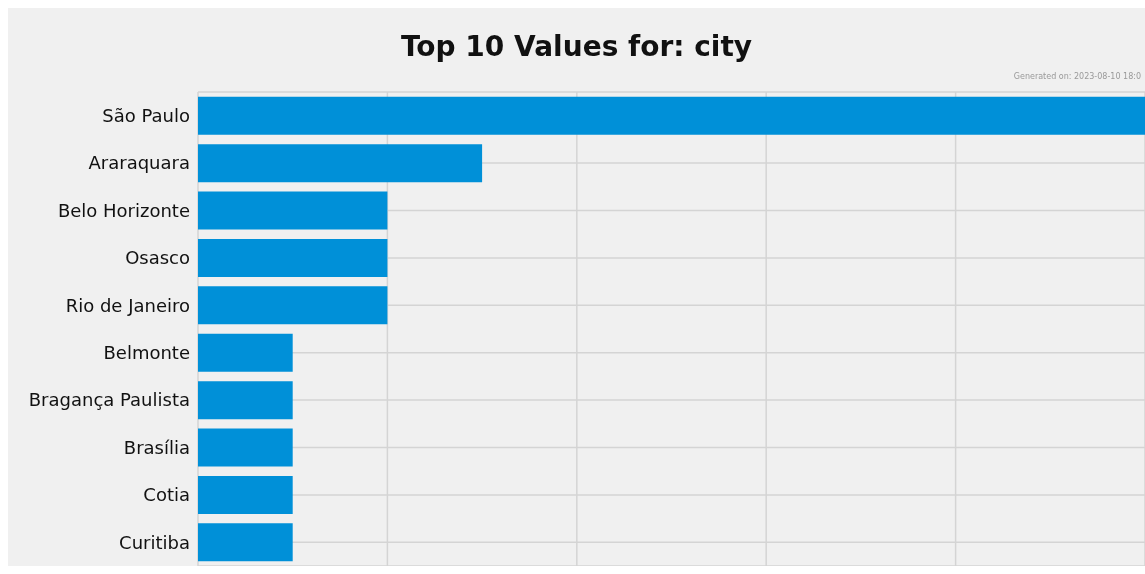  Describe the element at coordinates (146, 353) in the screenshot. I see `y-tick-label: Belmonte` at that location.